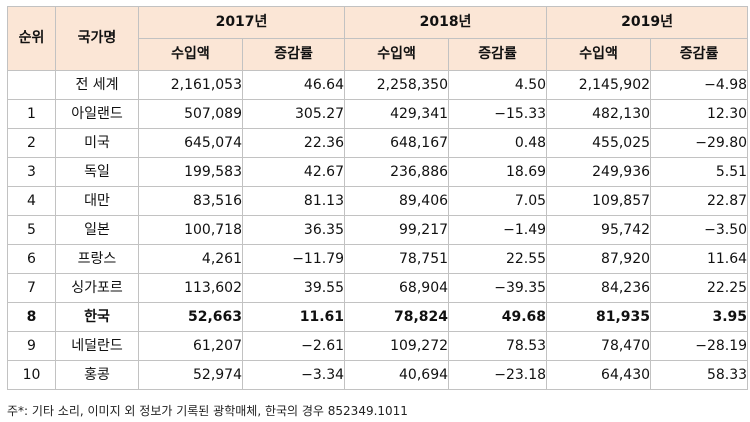 This screenshot has width=750, height=422. I want to click on growth-header-2017: 증감률, so click(293, 54).